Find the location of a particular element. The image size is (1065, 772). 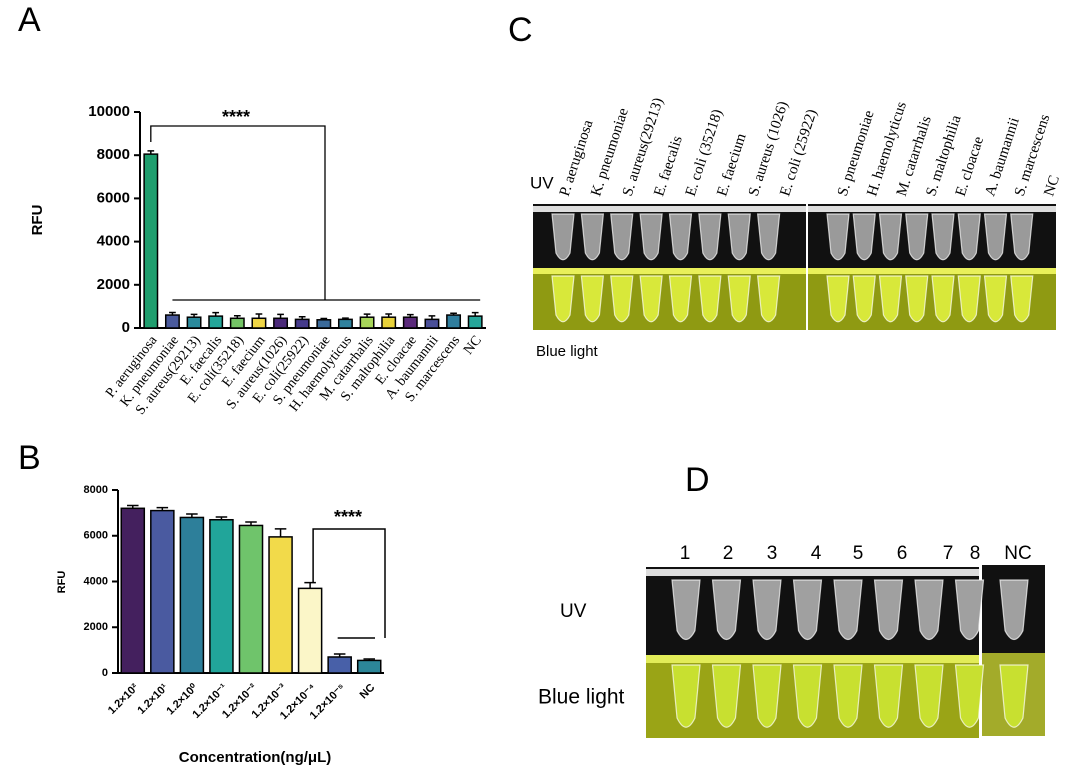

tube-label: 7 is located at coordinates (948, 553).